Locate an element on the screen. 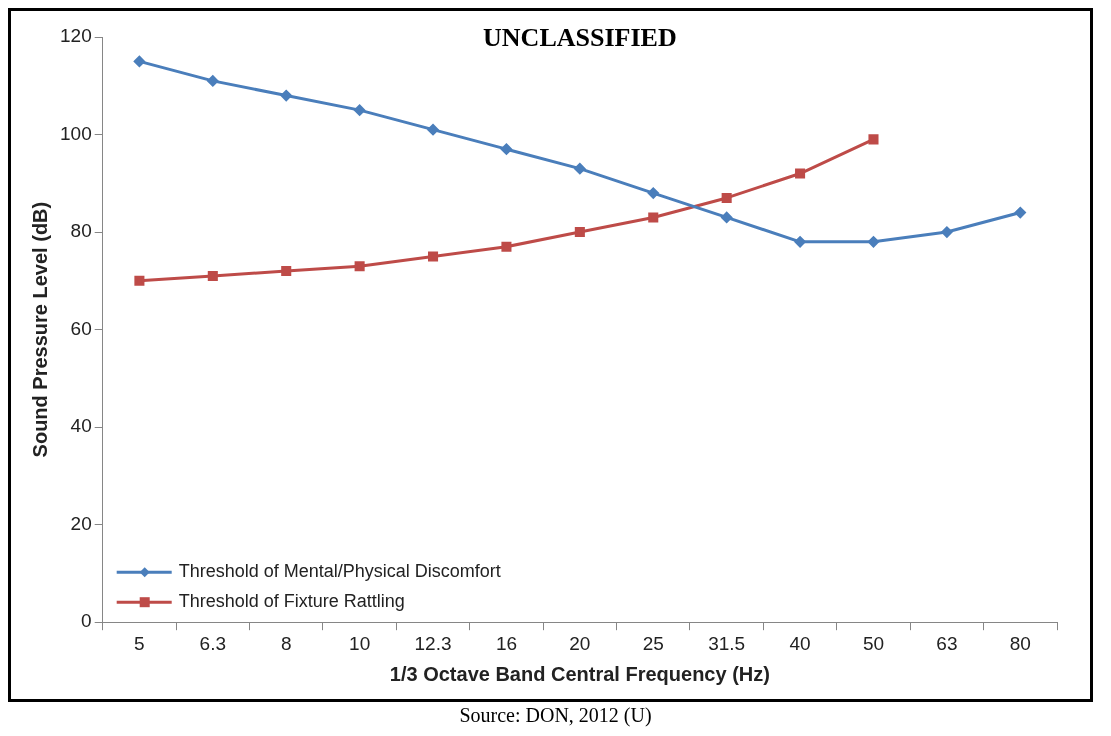 This screenshot has width=1111, height=736. y-tick-label: 0 is located at coordinates (86, 621).